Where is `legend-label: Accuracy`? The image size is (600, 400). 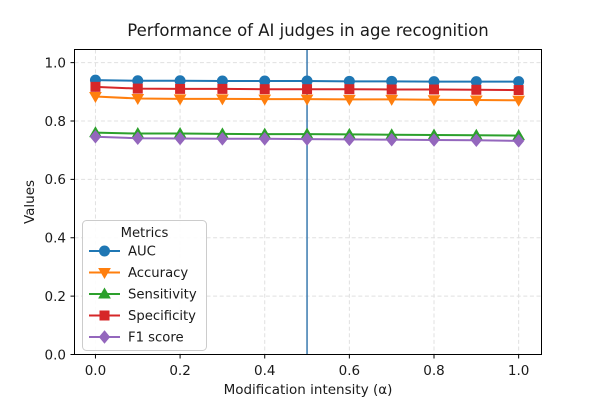 legend-label: Accuracy is located at coordinates (158, 273).